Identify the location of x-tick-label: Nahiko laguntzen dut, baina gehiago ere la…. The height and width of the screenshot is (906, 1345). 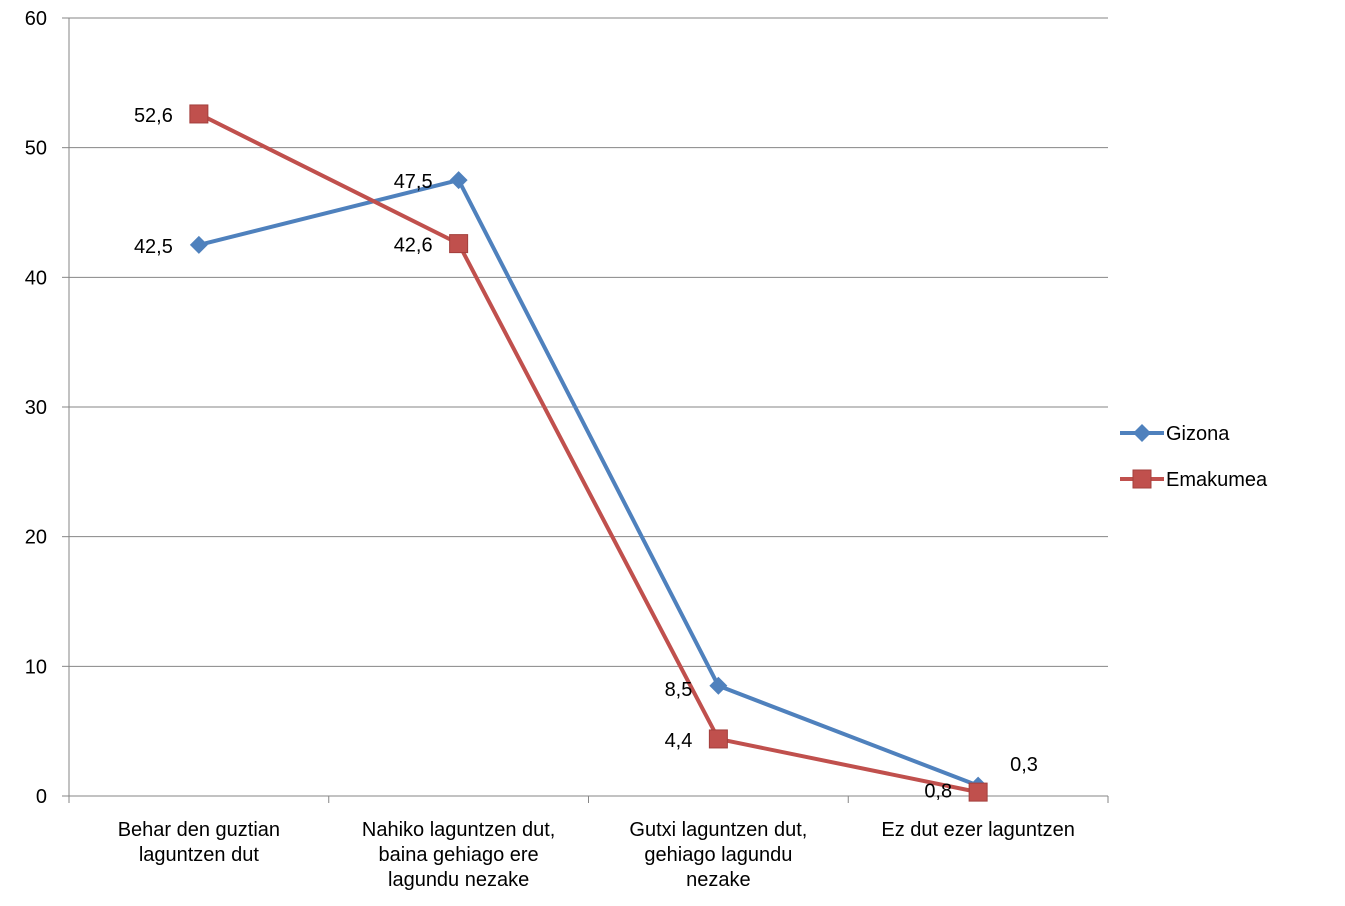
(458, 855).